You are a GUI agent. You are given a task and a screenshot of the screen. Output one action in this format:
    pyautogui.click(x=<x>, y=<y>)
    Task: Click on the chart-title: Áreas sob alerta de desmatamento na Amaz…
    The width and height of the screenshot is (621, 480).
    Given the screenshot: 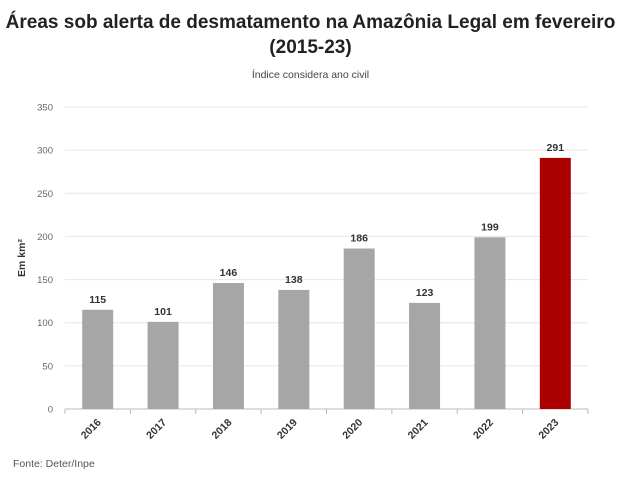 What is the action you would take?
    pyautogui.click(x=310, y=35)
    